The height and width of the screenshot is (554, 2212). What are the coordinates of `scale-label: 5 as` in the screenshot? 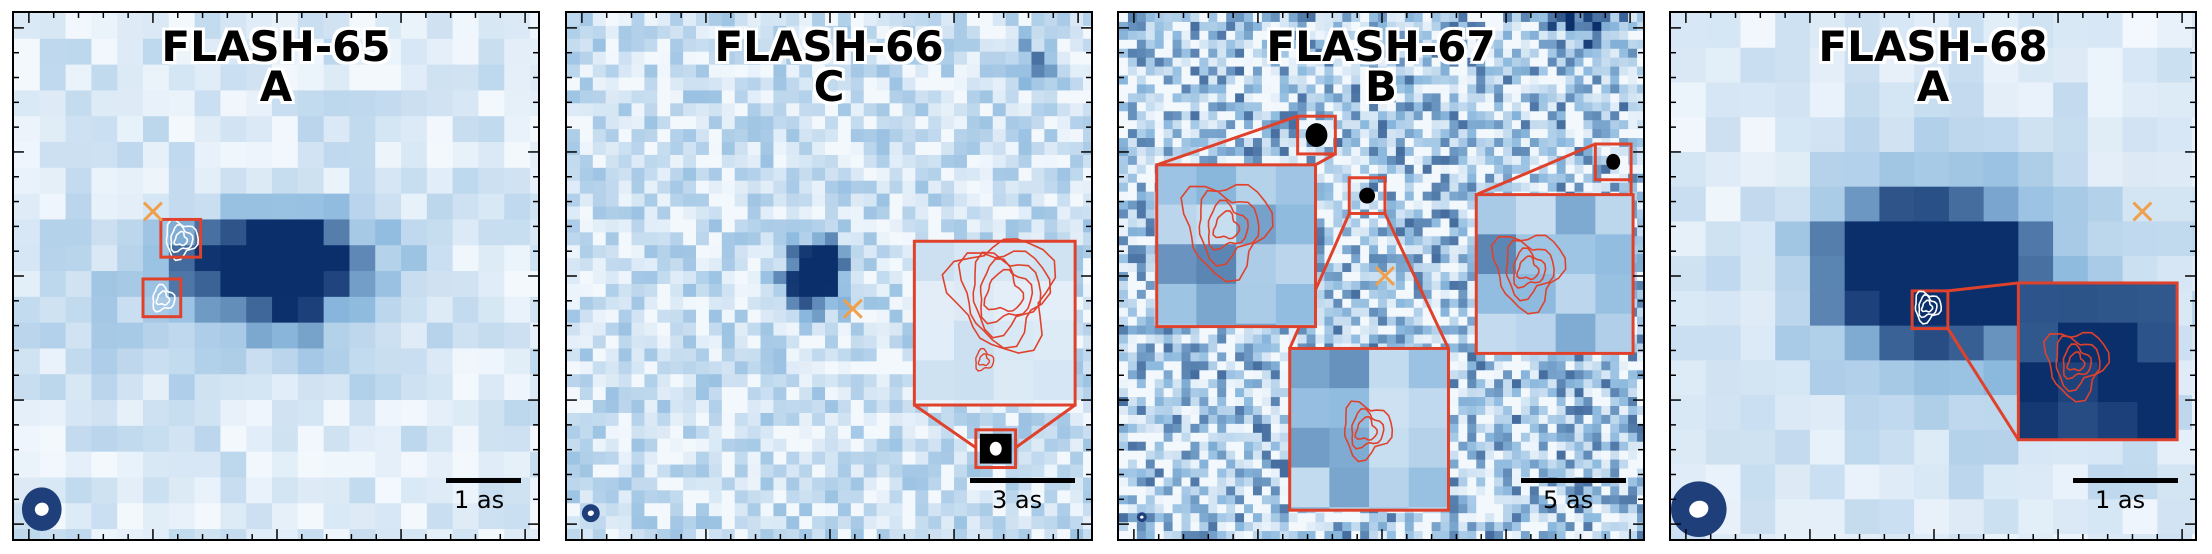 It's located at (1568, 500).